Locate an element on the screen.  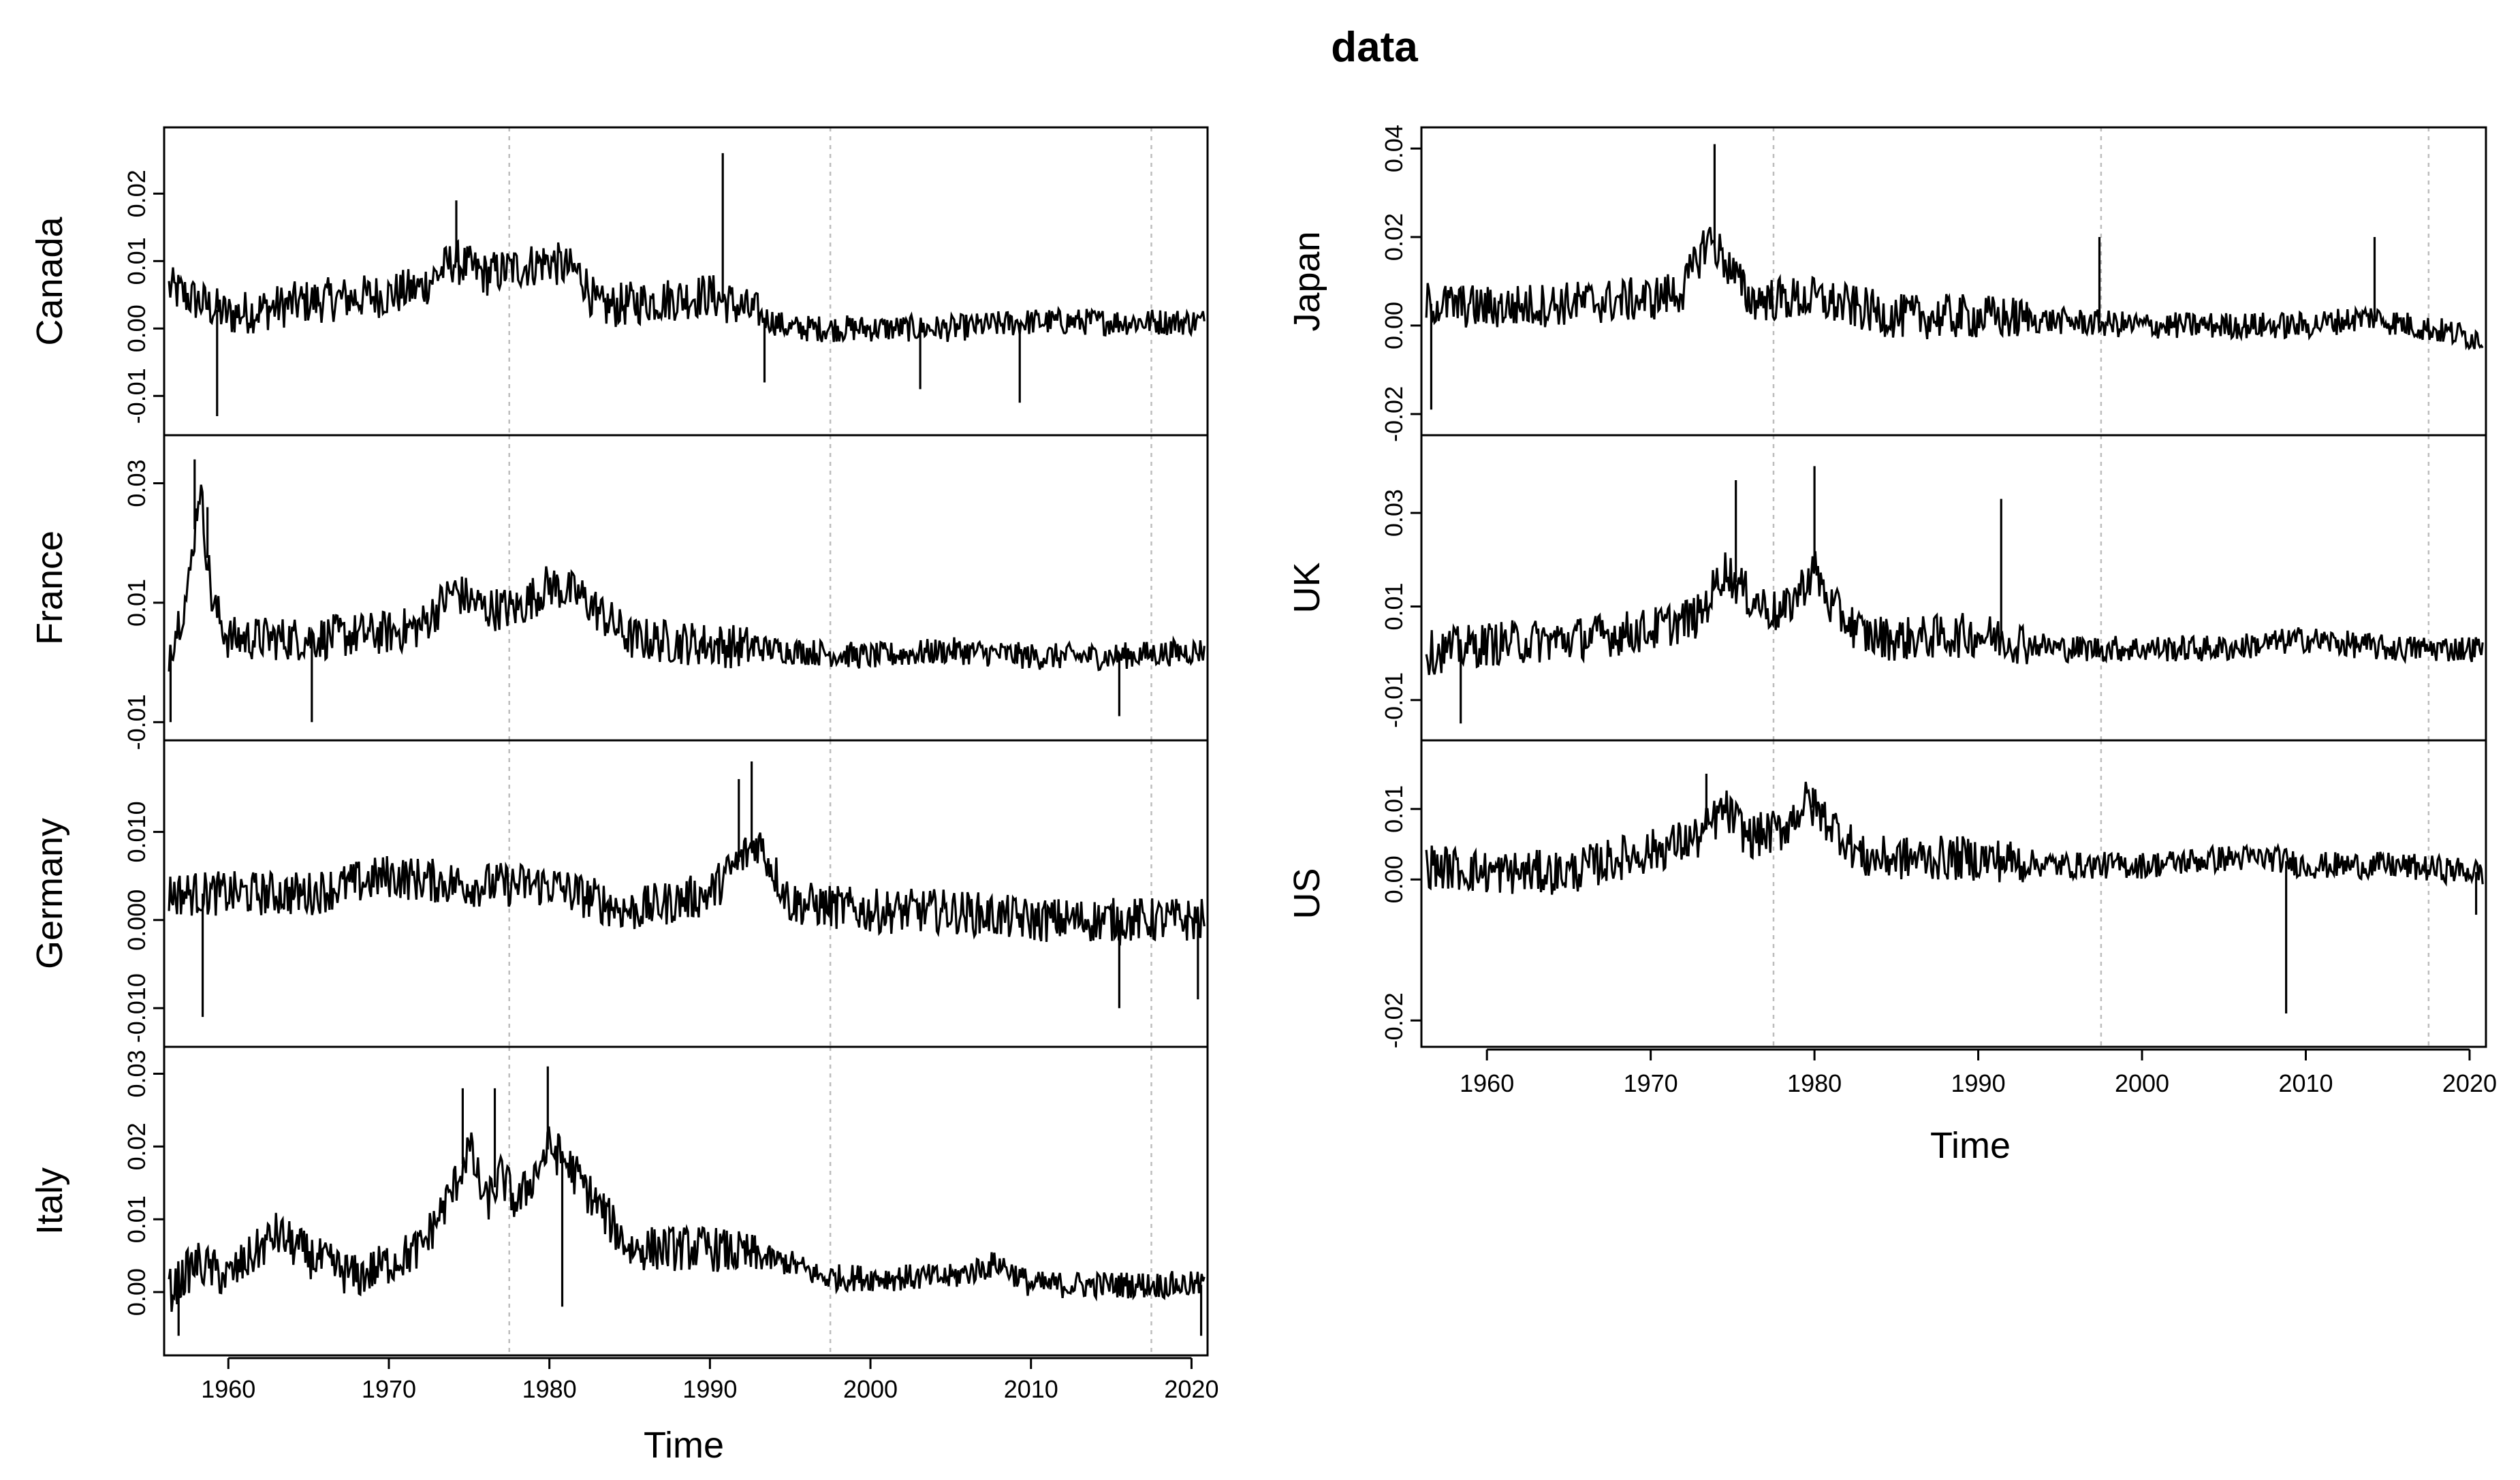
x-axis-label-right: Time is located at coordinates (1970, 1145).